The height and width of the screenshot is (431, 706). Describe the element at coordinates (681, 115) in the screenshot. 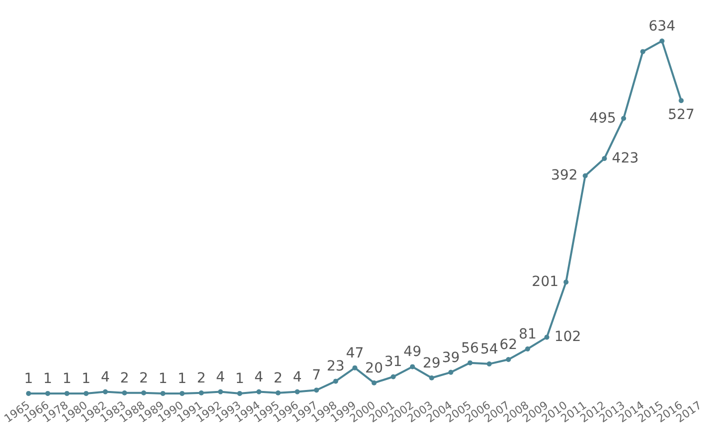

I see `data-label: 527` at that location.